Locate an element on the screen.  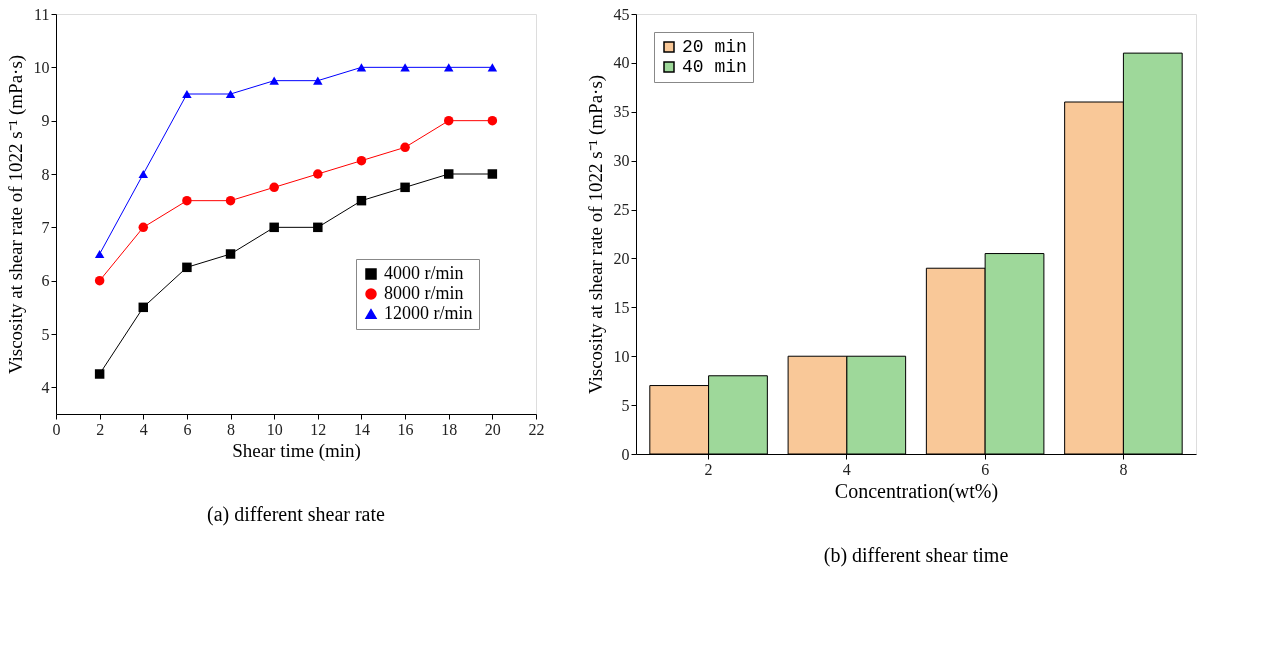
y-tick-label: 20 is located at coordinates (621, 258).